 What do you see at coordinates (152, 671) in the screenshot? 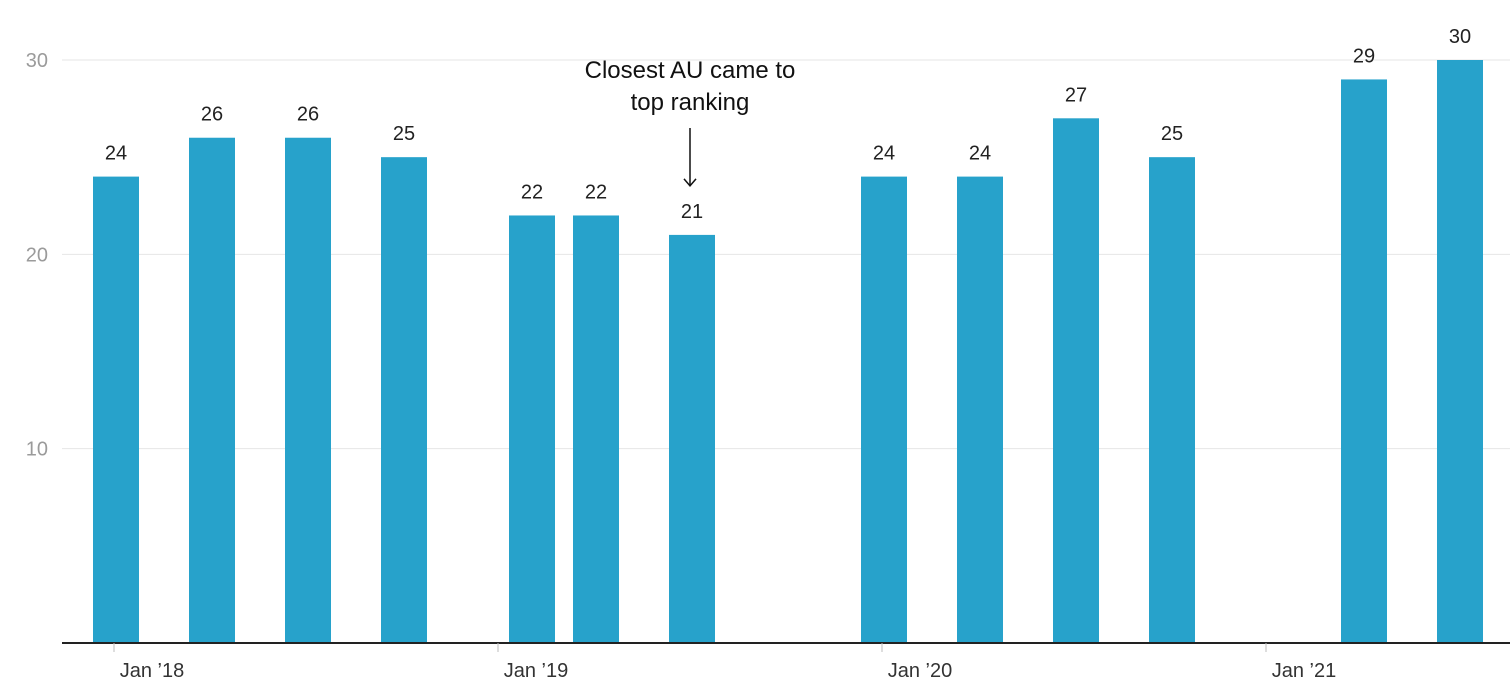
I see `x-tick-label: Jan ’18` at bounding box center [152, 671].